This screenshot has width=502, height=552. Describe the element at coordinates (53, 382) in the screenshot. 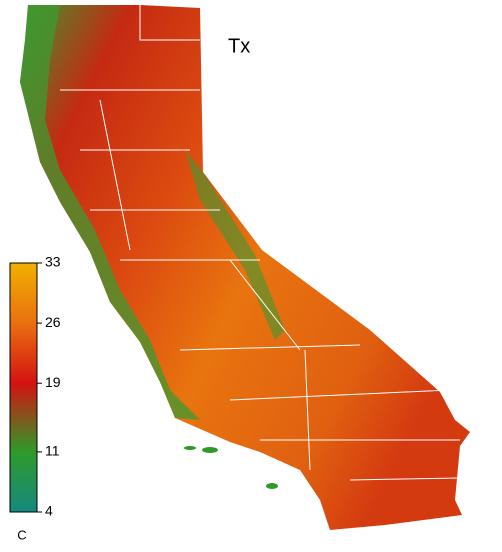

I see `tick-label: 19` at that location.